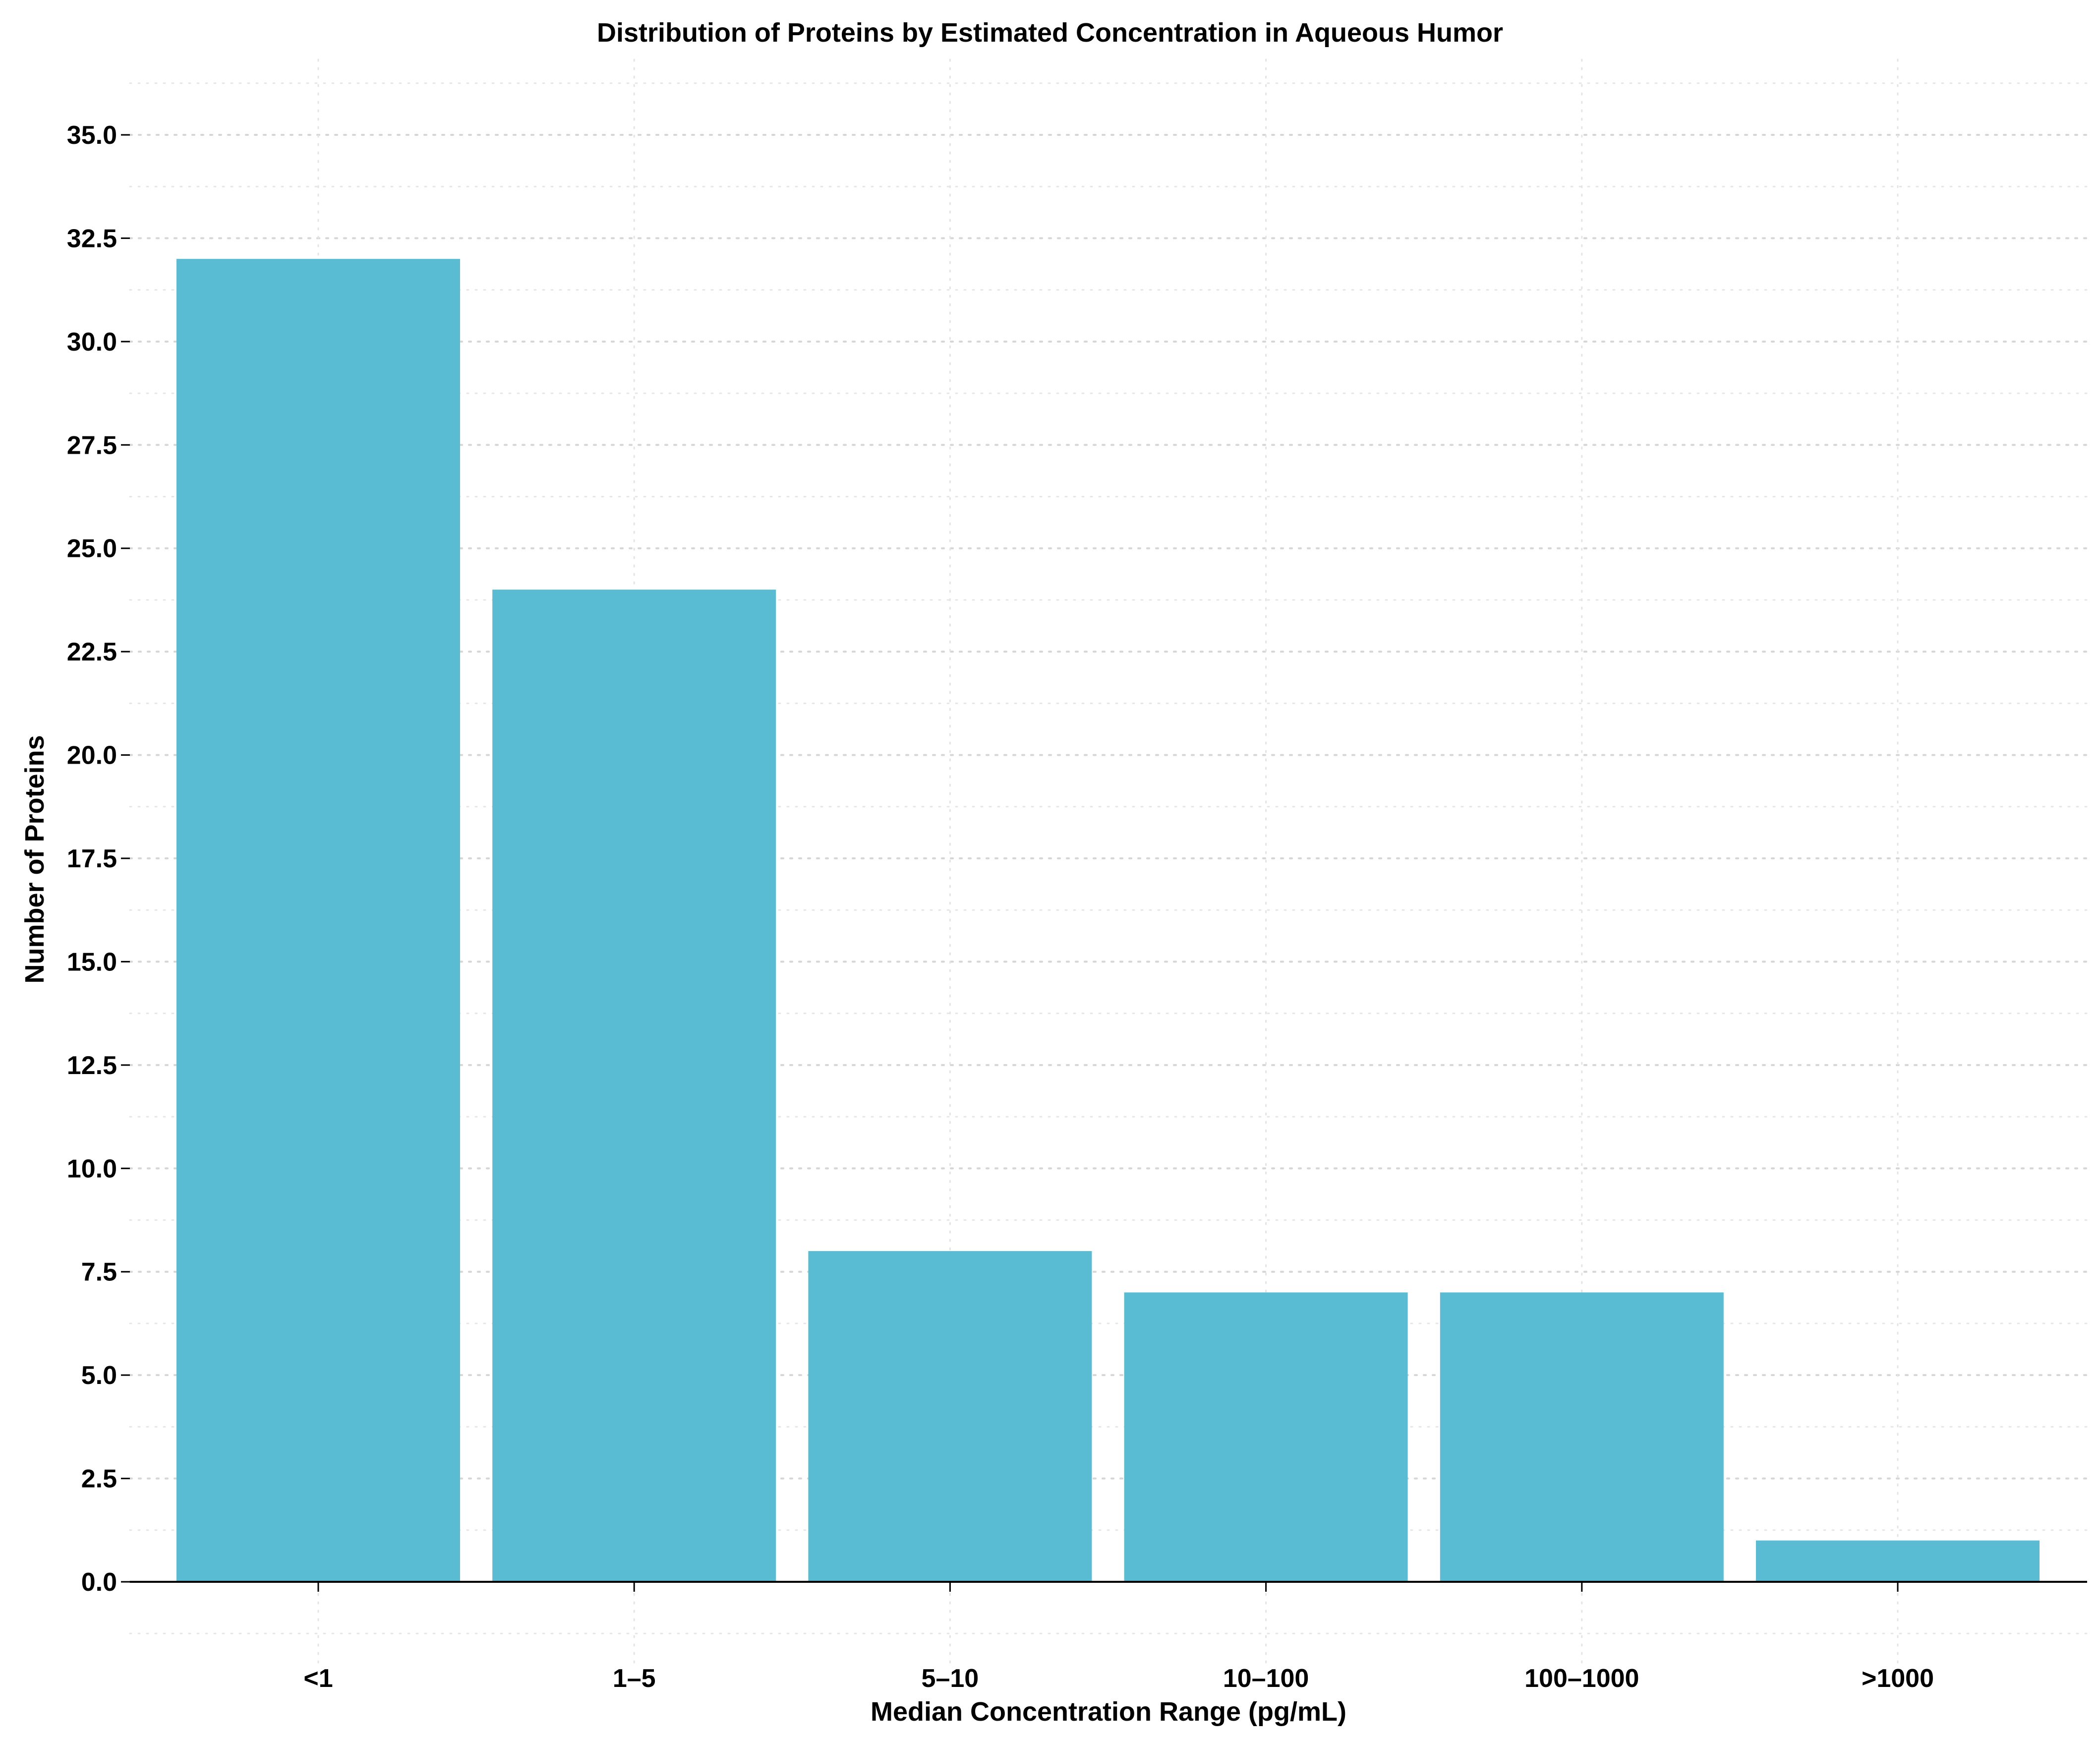 The height and width of the screenshot is (1740, 2100). I want to click on x-axis-label: Median Concentration Range (pg/mL), so click(1109, 1712).